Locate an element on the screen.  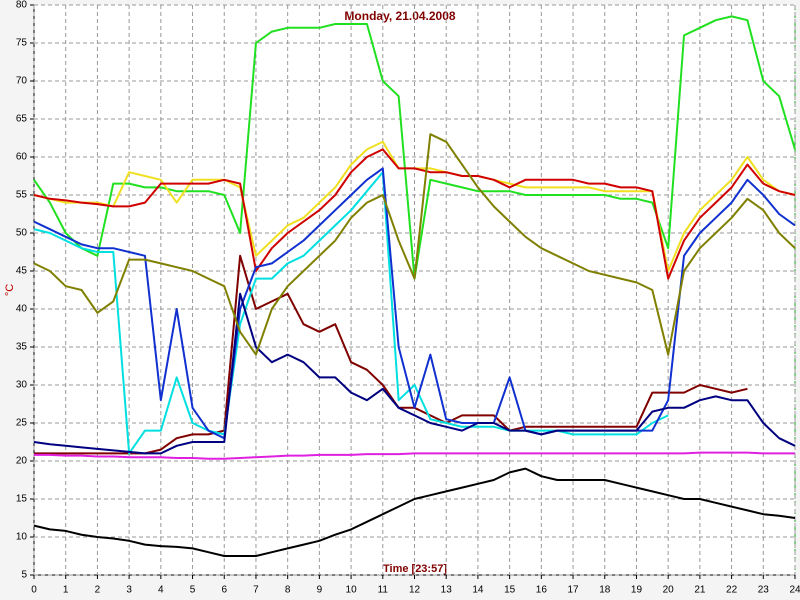
x-tick-label: 19 is located at coordinates (637, 590).